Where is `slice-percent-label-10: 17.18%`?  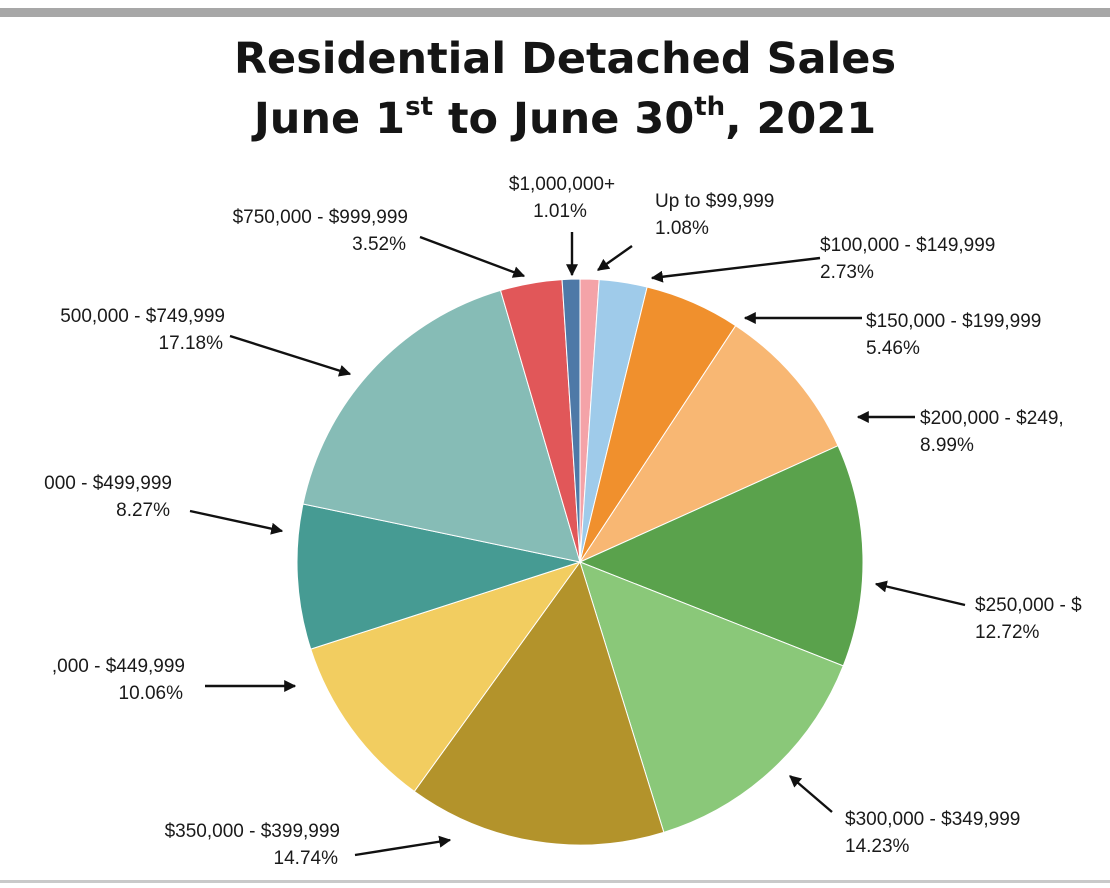
slice-percent-label-10: 17.18% is located at coordinates (191, 343).